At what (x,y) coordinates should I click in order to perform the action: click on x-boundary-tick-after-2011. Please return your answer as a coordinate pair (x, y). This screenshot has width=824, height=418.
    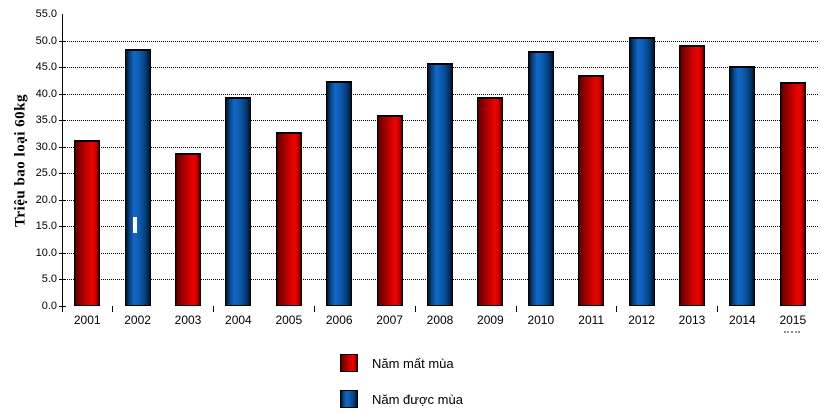
    Looking at the image, I should click on (617, 309).